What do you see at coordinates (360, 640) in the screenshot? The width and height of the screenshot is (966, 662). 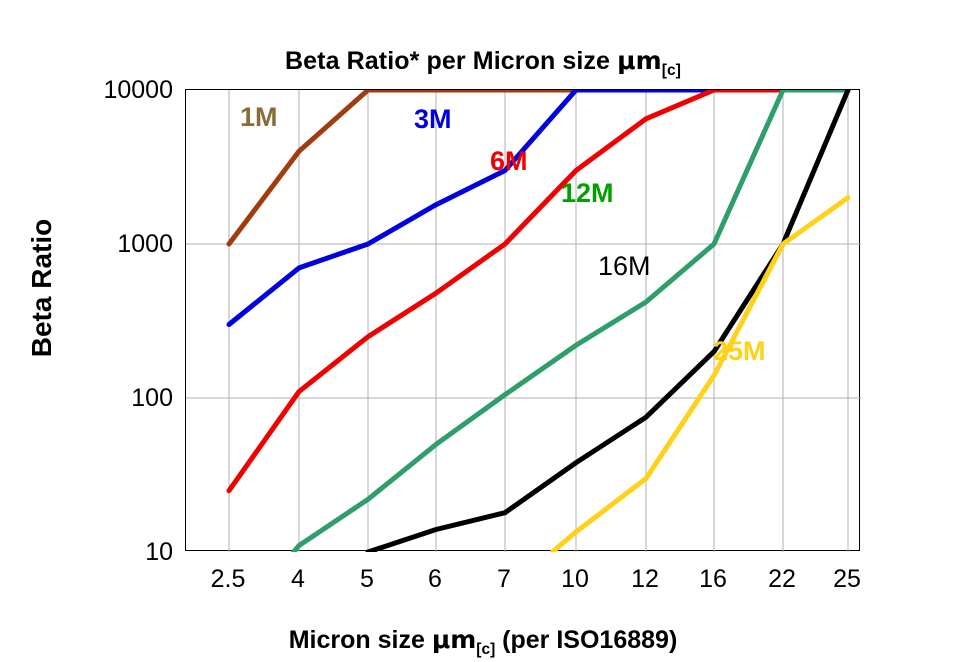 I see `x-axis-title-main: Micron size` at bounding box center [360, 640].